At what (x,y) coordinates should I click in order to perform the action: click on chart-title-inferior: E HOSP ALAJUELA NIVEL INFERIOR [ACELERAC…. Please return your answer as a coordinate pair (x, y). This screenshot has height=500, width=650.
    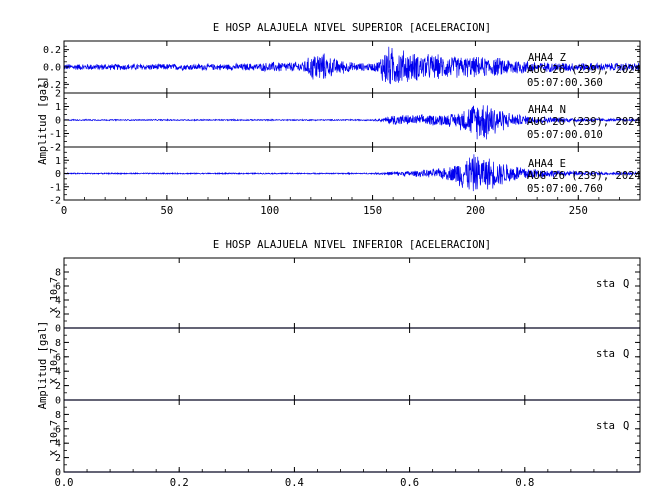
    Looking at the image, I should click on (352, 245).